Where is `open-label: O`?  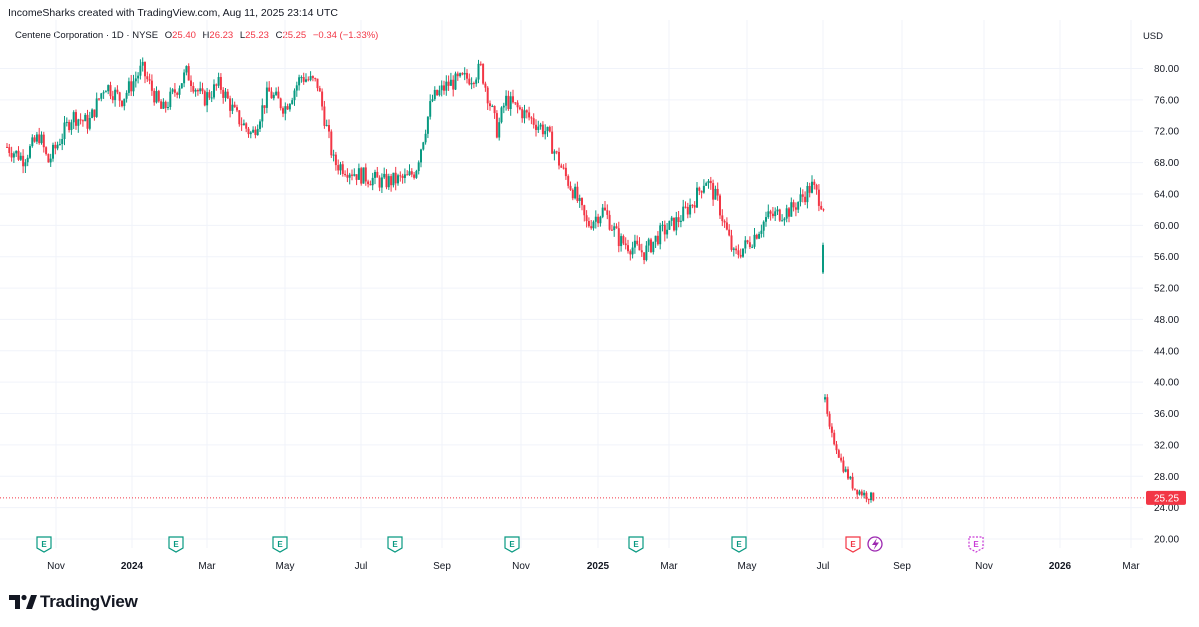
open-label: O is located at coordinates (168, 35).